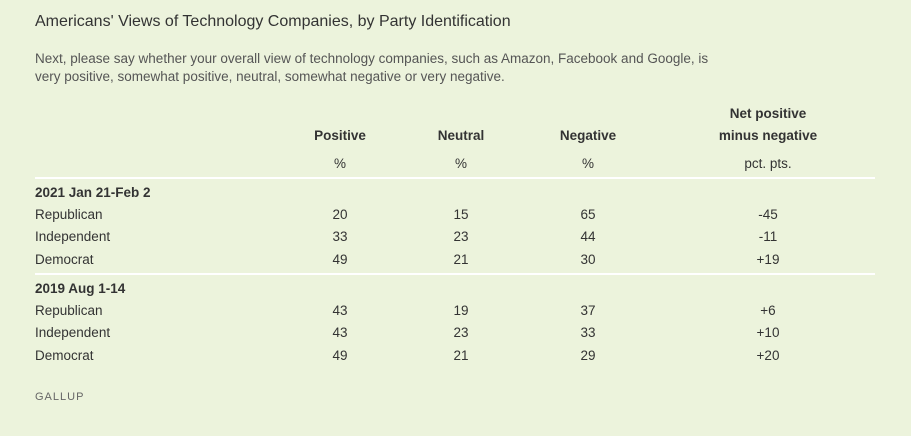 Image resolution: width=911 pixels, height=436 pixels. I want to click on table-cell: 44, so click(588, 237).